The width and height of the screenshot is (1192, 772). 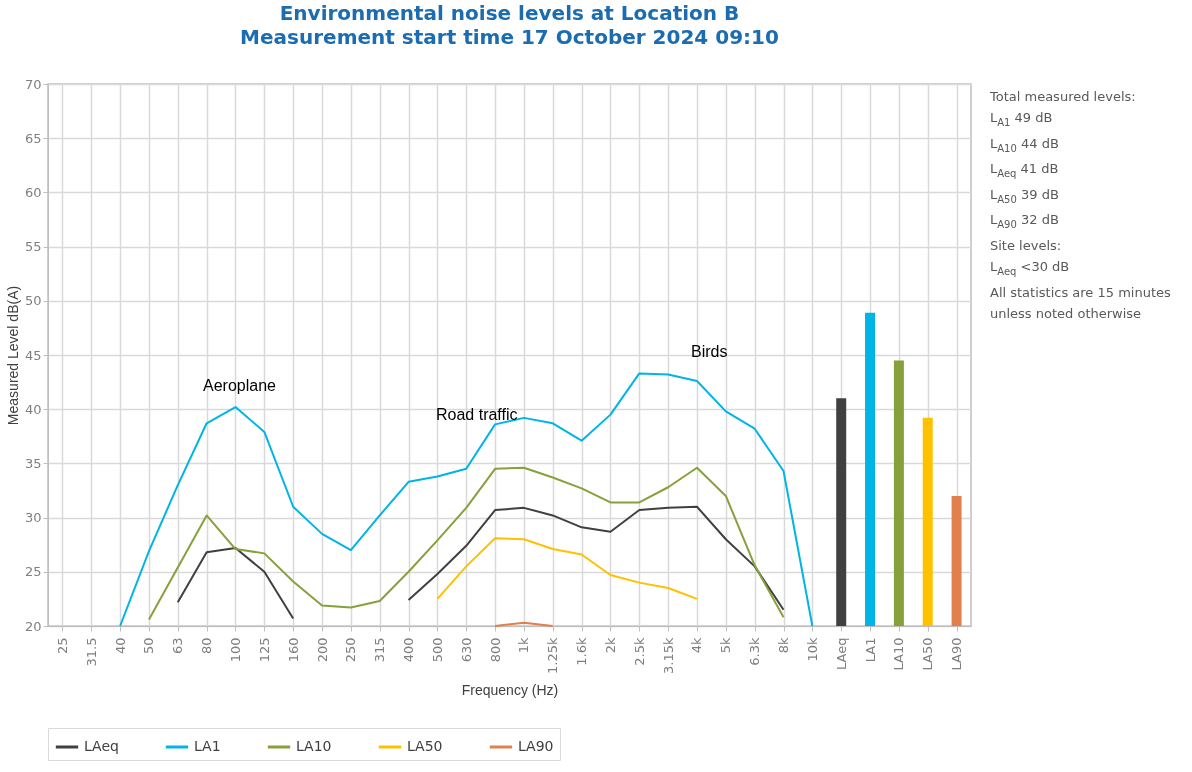 What do you see at coordinates (33, 626) in the screenshot?
I see `y-tick-label: 20` at bounding box center [33, 626].